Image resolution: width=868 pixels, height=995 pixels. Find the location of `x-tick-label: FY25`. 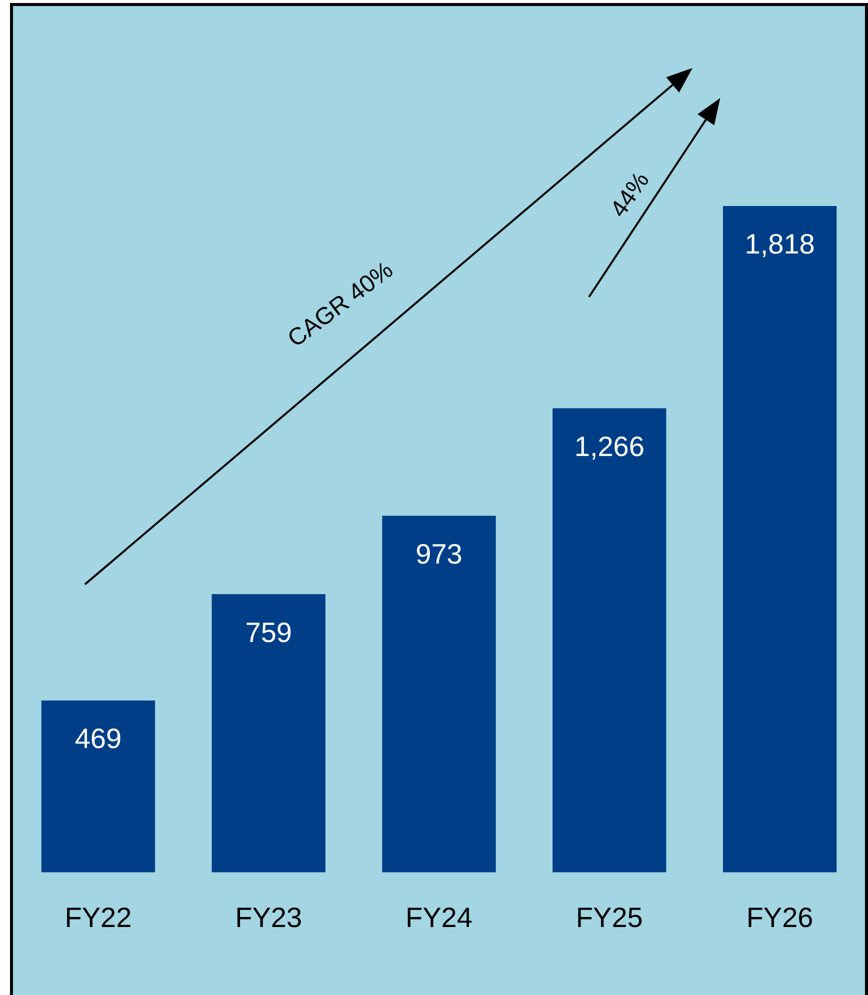

x-tick-label: FY25 is located at coordinates (609, 917).